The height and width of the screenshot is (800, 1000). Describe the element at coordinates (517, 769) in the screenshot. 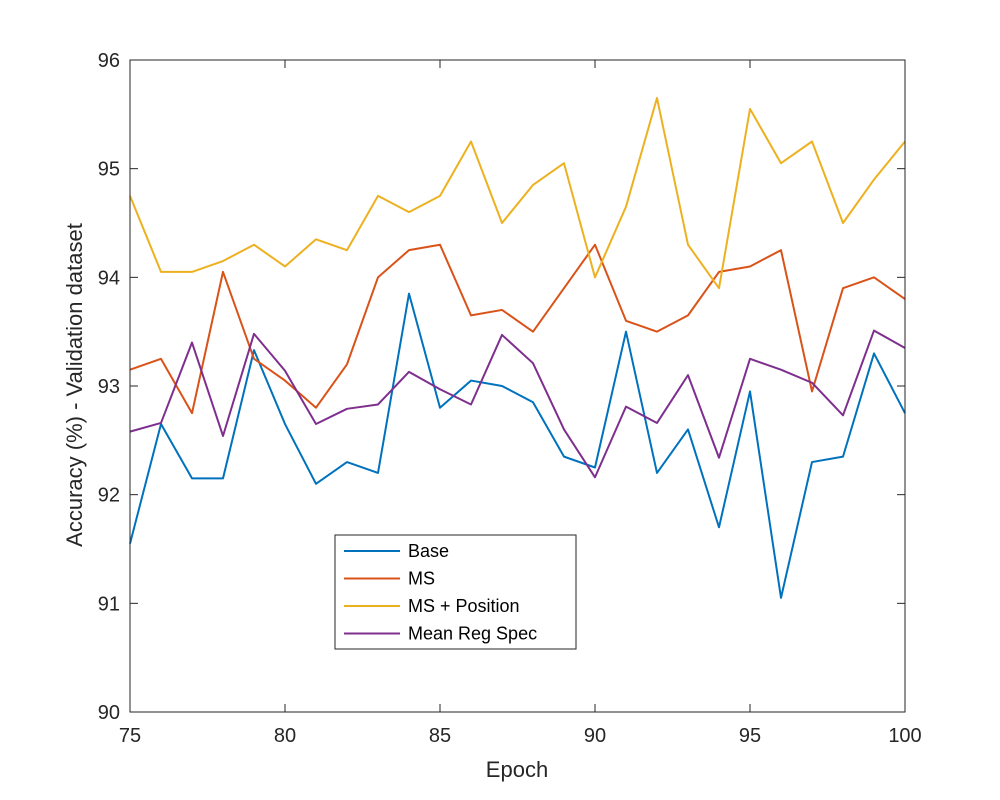

I see `x-axis-title: Epoch` at that location.